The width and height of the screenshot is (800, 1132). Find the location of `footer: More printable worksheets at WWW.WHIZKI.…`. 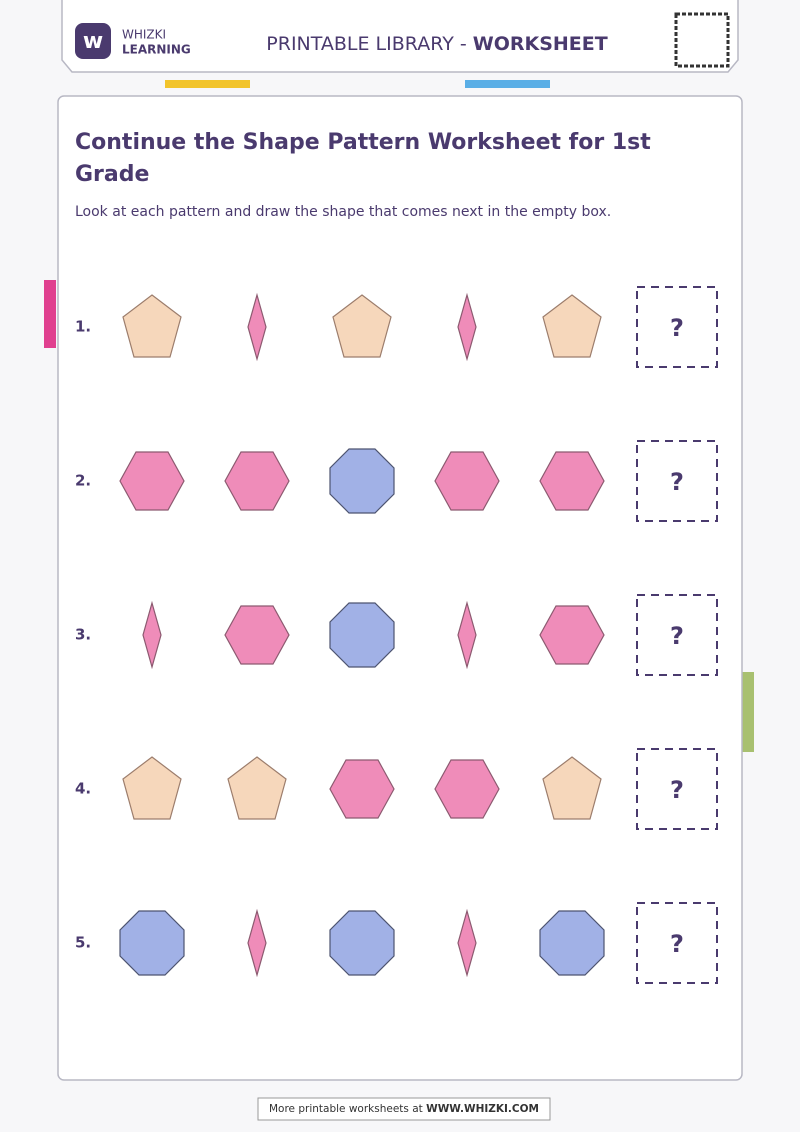

footer: More printable worksheets at WWW.WHIZKI.… is located at coordinates (404, 1109).